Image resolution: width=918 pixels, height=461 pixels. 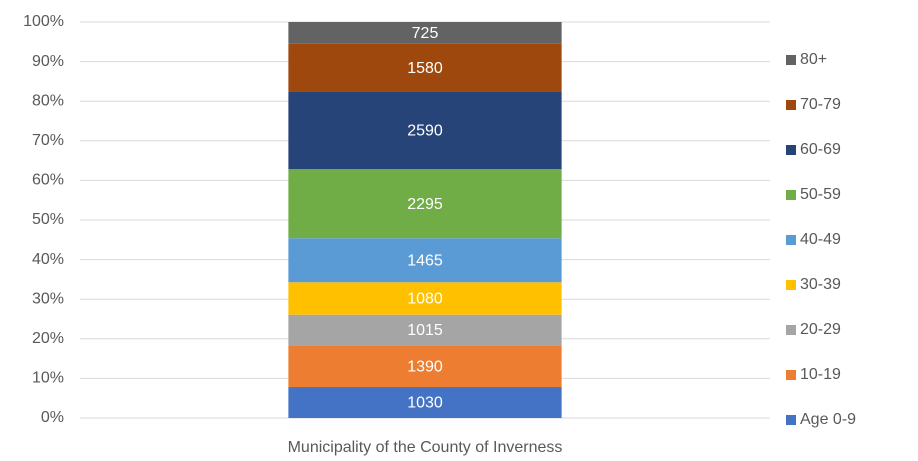 I want to click on legend-label: 60-69, so click(x=820, y=149).